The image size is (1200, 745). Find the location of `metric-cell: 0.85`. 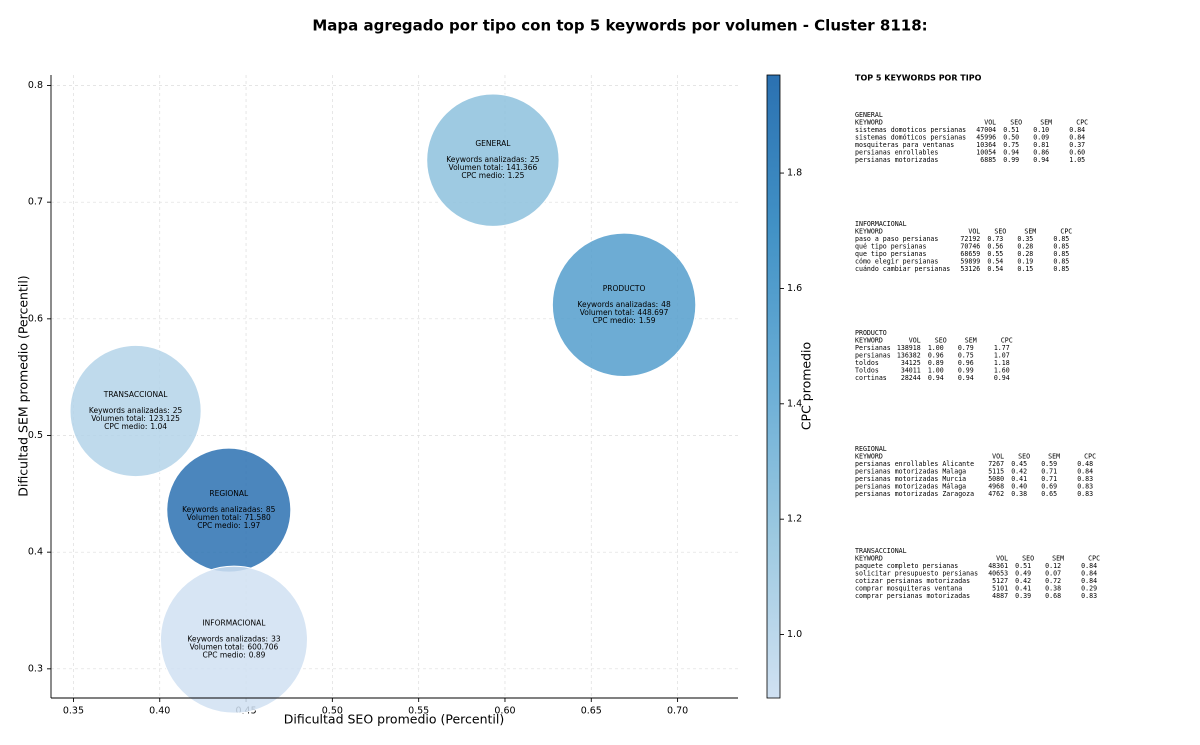

metric-cell: 0.85 is located at coordinates (1061, 254).